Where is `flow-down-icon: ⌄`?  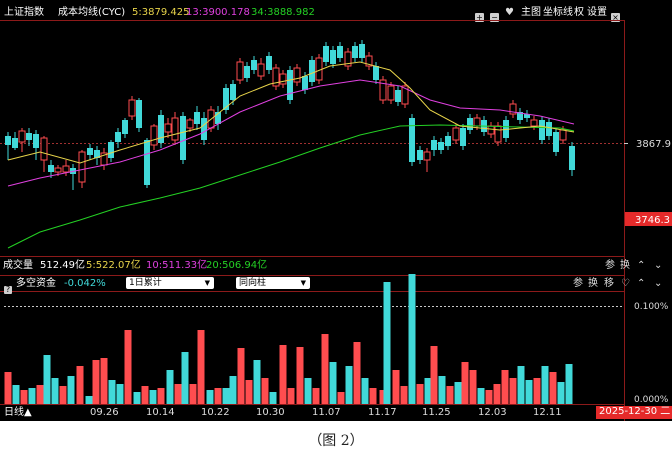
flow-down-icon: ⌄ is located at coordinates (658, 283).